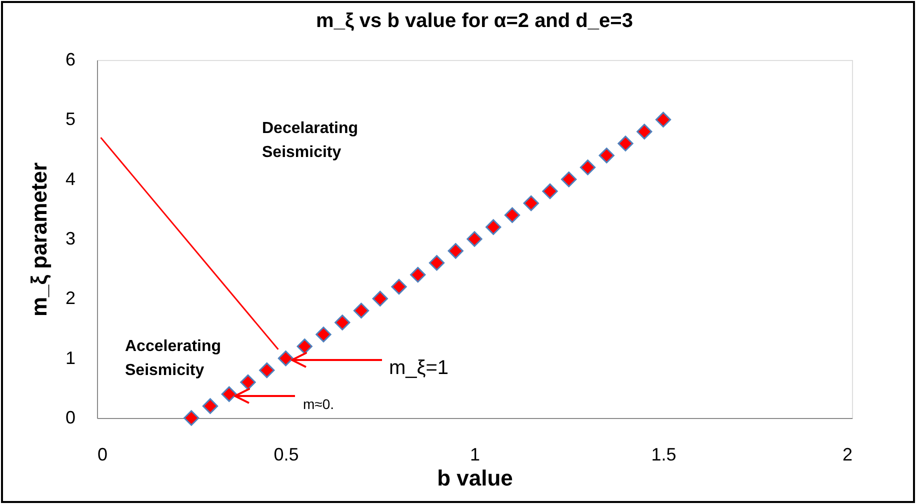  Describe the element at coordinates (663, 454) in the screenshot. I see `x-tick-label: 1.5` at that location.